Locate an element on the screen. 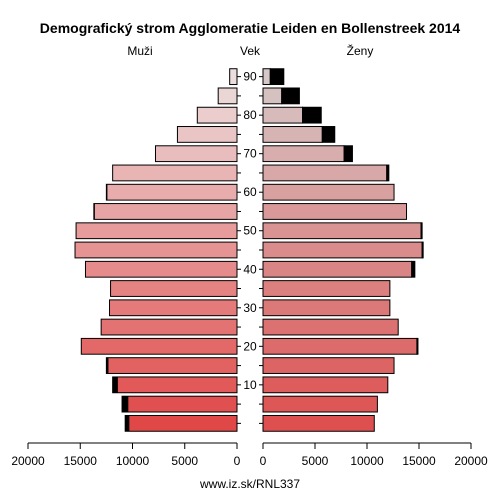  left-x-tick-label-20000: 20000 is located at coordinates (28, 461).